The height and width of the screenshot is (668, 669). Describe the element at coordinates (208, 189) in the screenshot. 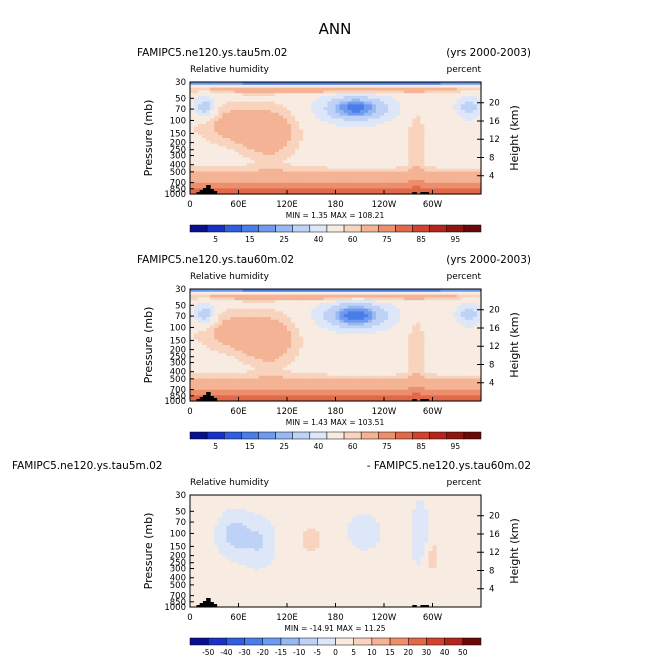

I see `topography-block` at that location.